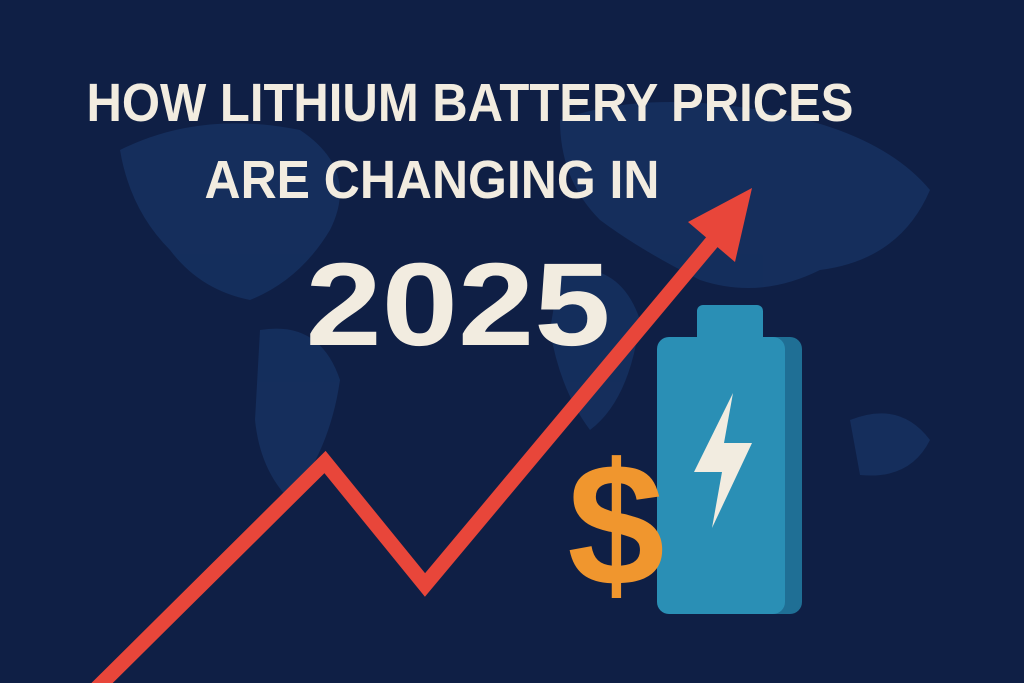  Describe the element at coordinates (432, 180) in the screenshot. I see `title-line: ARE CHANGING IN` at that location.